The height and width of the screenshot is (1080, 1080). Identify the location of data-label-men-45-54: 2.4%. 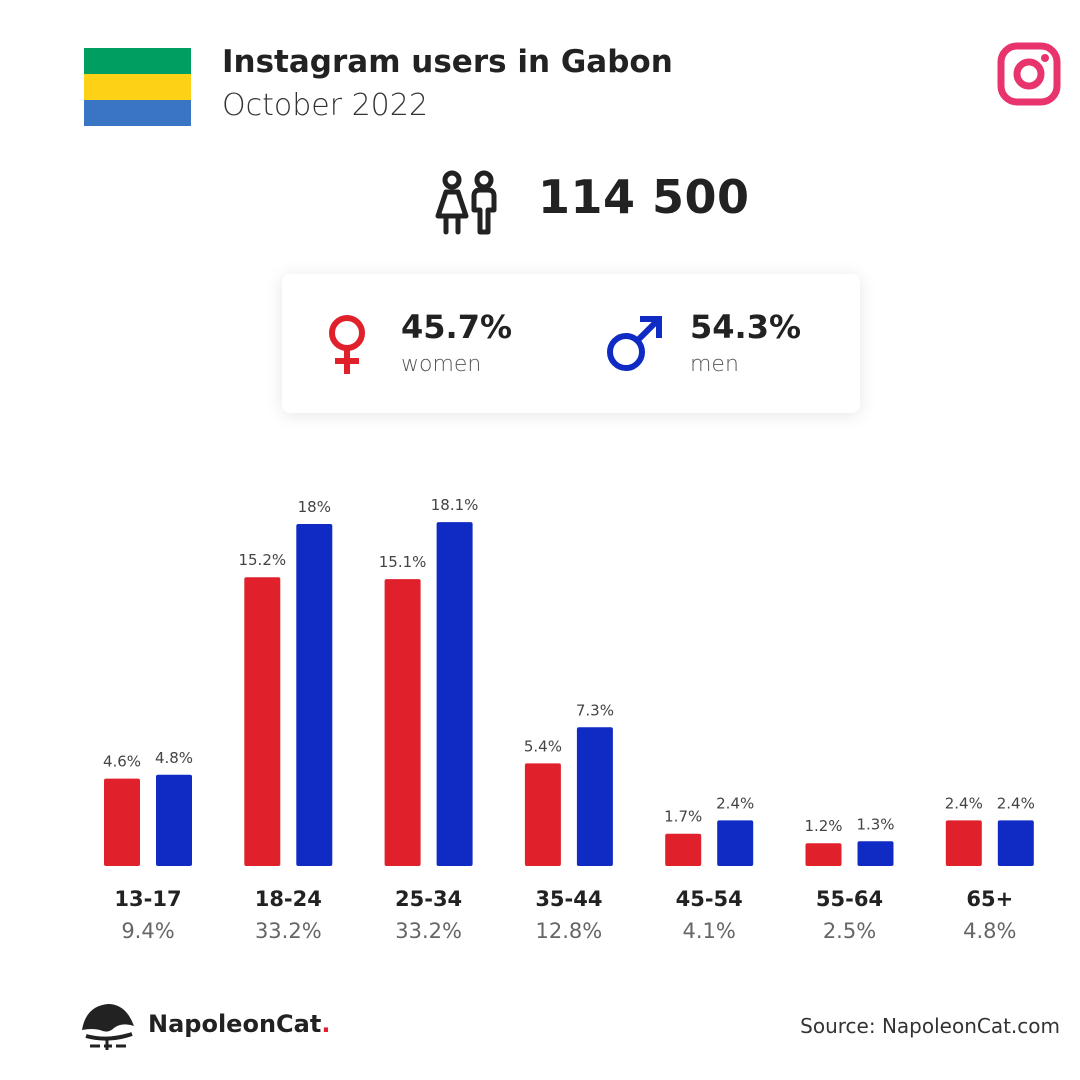
(735, 803).